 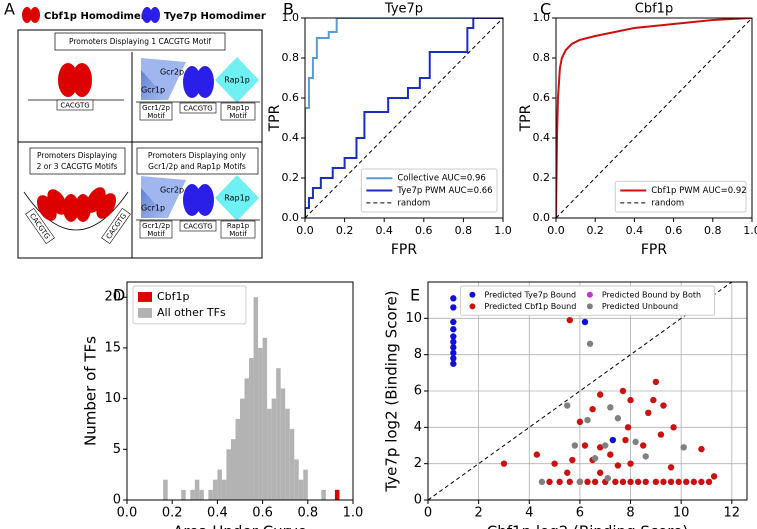 I want to click on y-tick-label: 2, so click(x=418, y=463).